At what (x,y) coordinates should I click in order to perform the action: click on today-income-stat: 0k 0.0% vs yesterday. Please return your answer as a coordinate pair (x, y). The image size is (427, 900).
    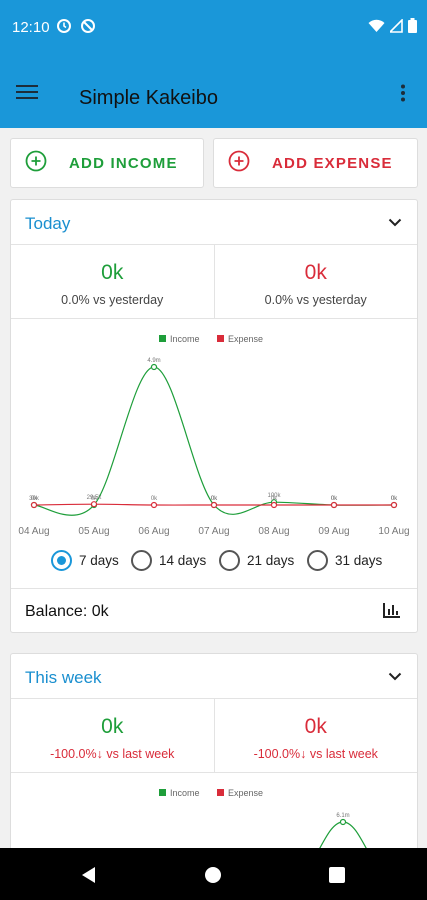
    Looking at the image, I should click on (112, 281).